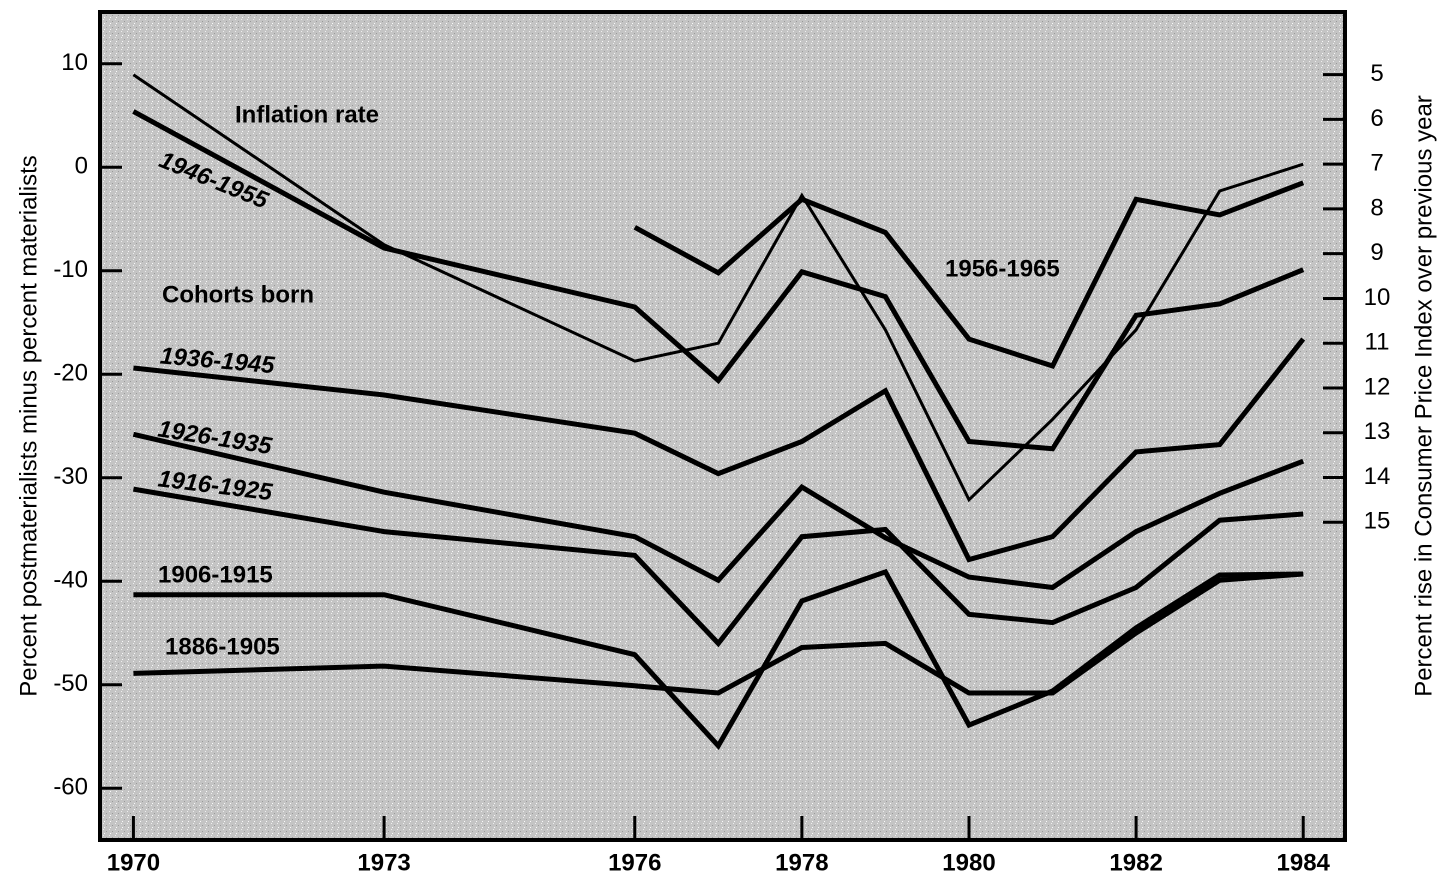 Image resolution: width=1455 pixels, height=881 pixels. What do you see at coordinates (222, 646) in the screenshot?
I see `series-label: 1886-1905` at bounding box center [222, 646].